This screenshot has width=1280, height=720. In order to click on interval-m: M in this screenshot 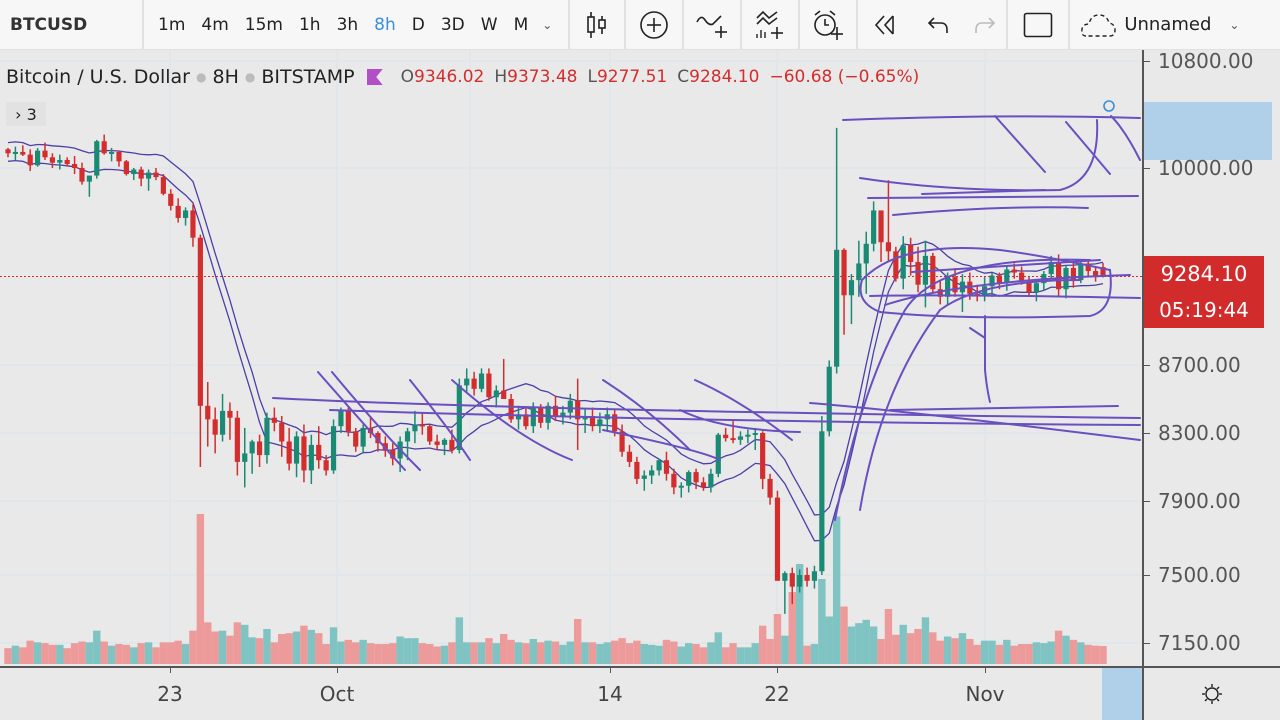, I will do `click(521, 24)`.